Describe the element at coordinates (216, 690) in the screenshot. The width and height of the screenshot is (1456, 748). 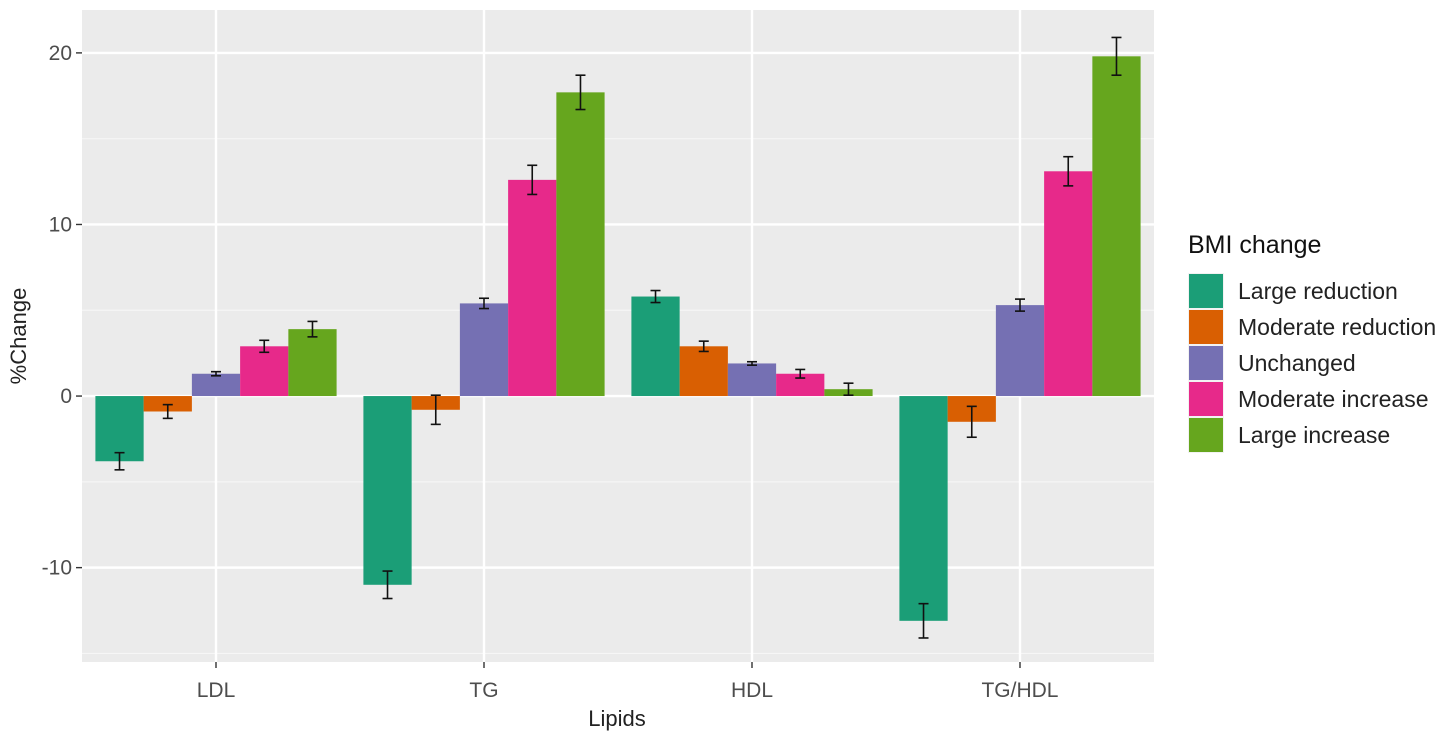
I see `x-tick-label: LDL` at that location.